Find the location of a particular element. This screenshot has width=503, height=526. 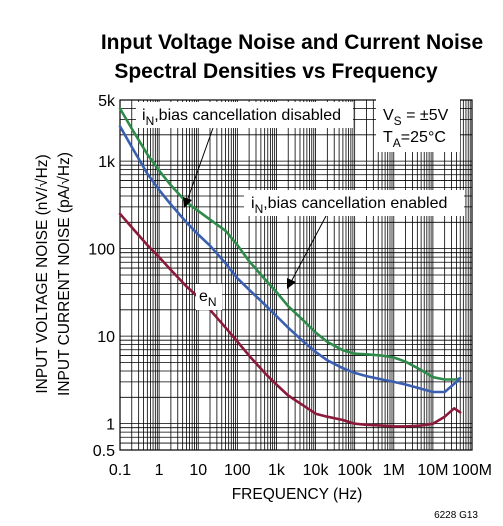

arrow-disabled-line is located at coordinates (200, 164).